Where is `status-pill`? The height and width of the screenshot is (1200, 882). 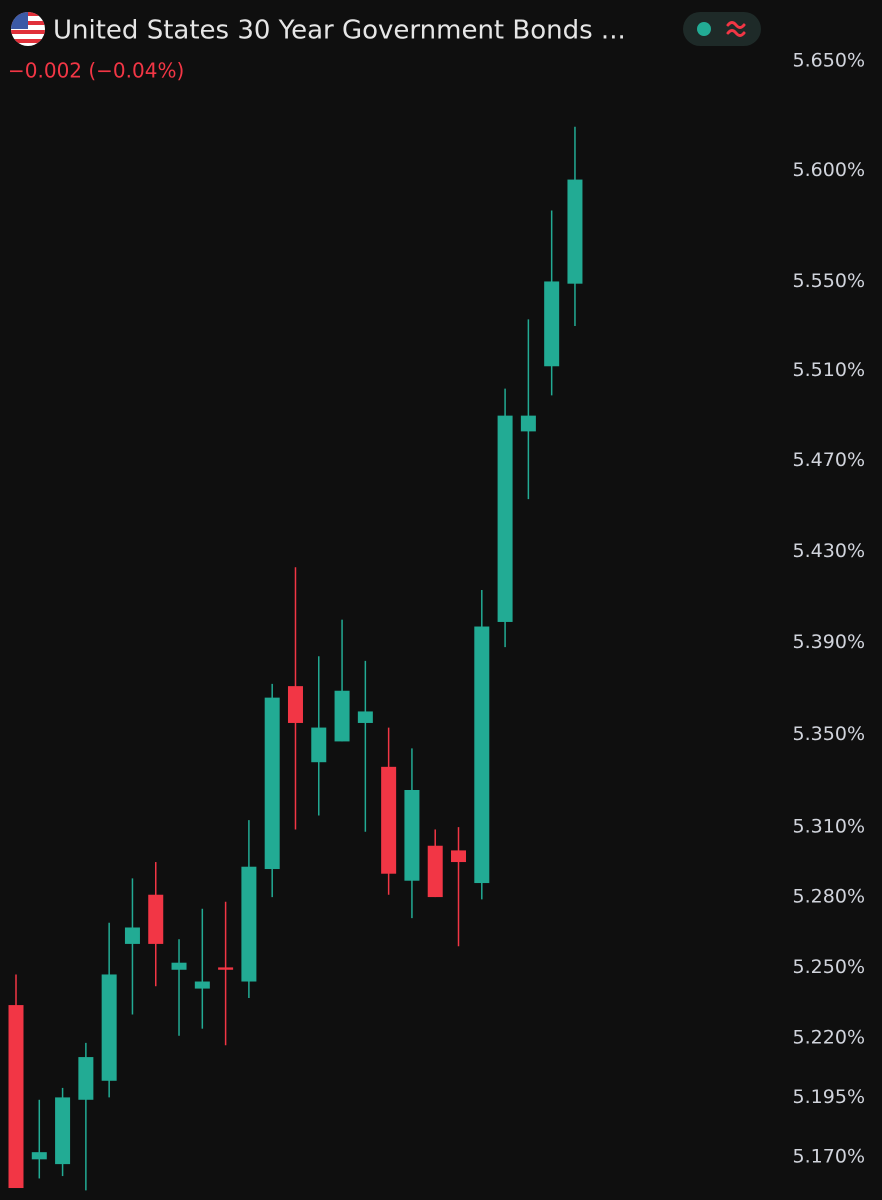
status-pill is located at coordinates (722, 29).